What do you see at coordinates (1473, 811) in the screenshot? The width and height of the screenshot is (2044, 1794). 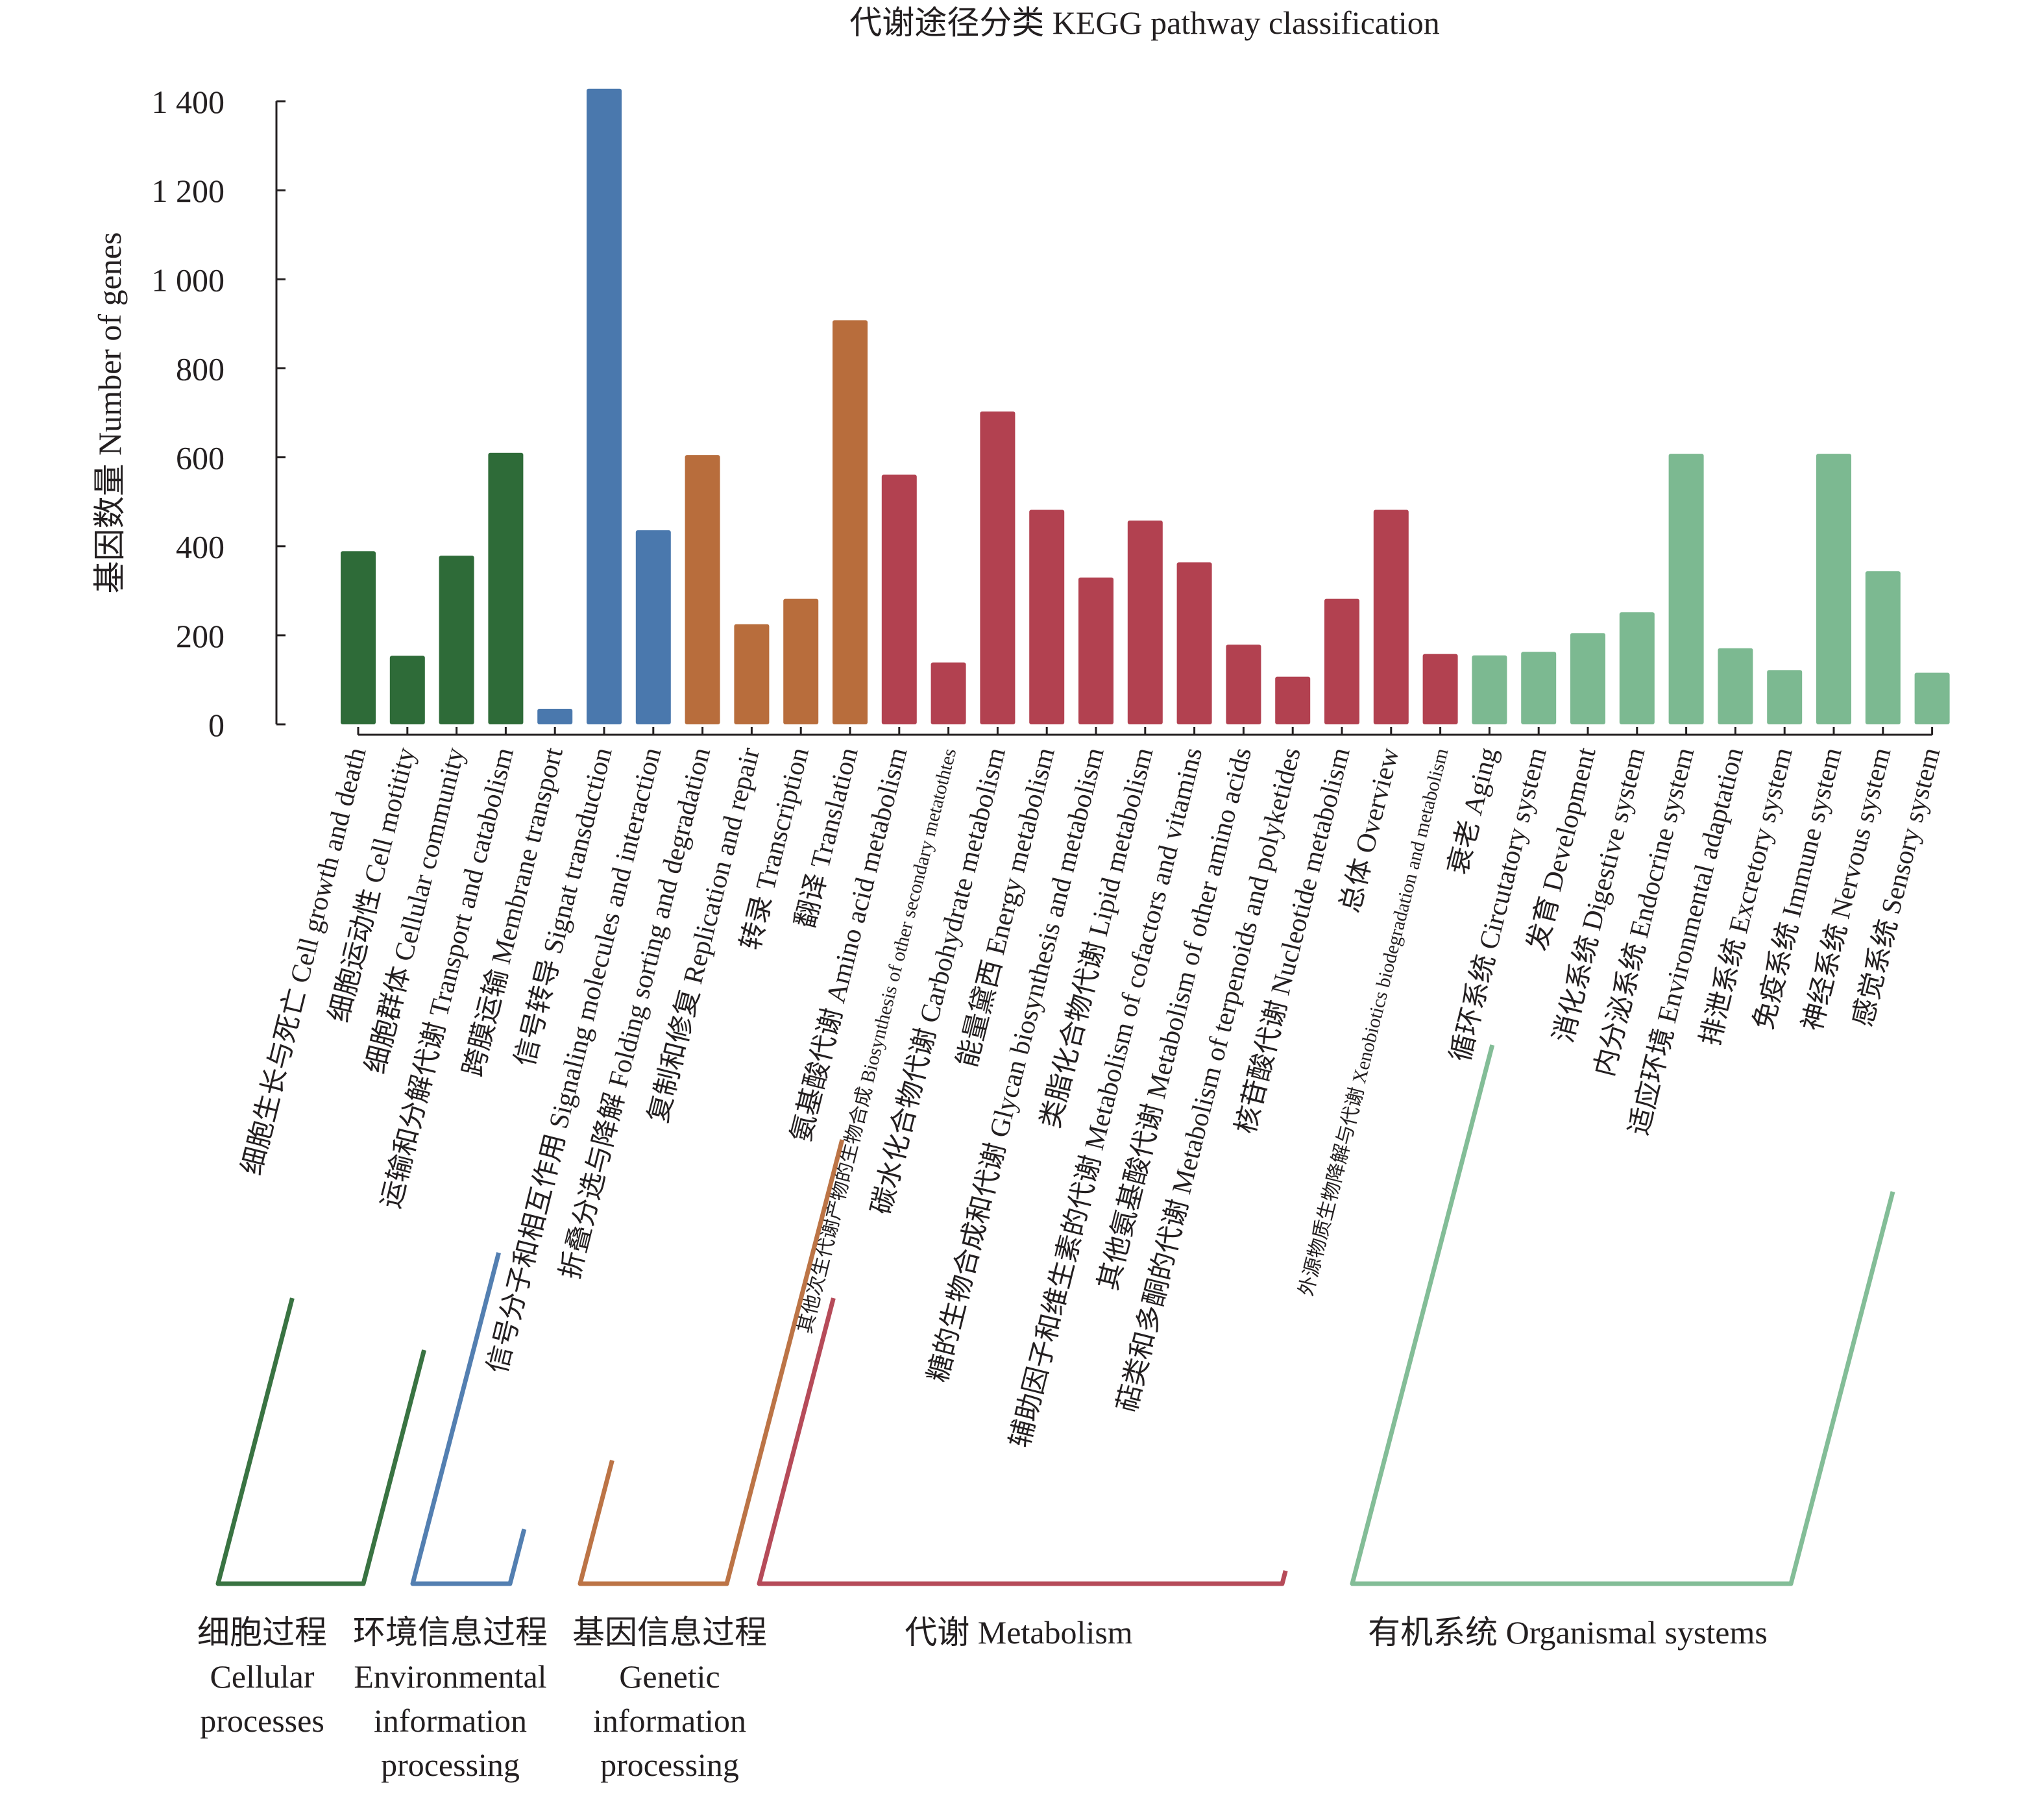 I see `category-label: 衰老 Aging` at bounding box center [1473, 811].